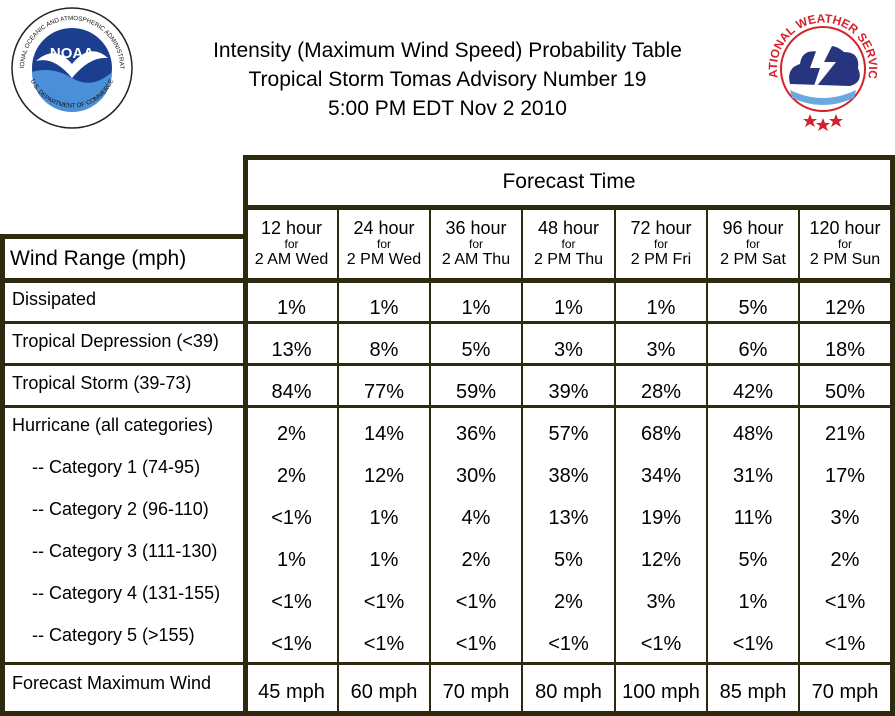 The image size is (895, 716). Describe the element at coordinates (125, 550) in the screenshot. I see `row-label: -- Category 3 (111-130)` at that location.